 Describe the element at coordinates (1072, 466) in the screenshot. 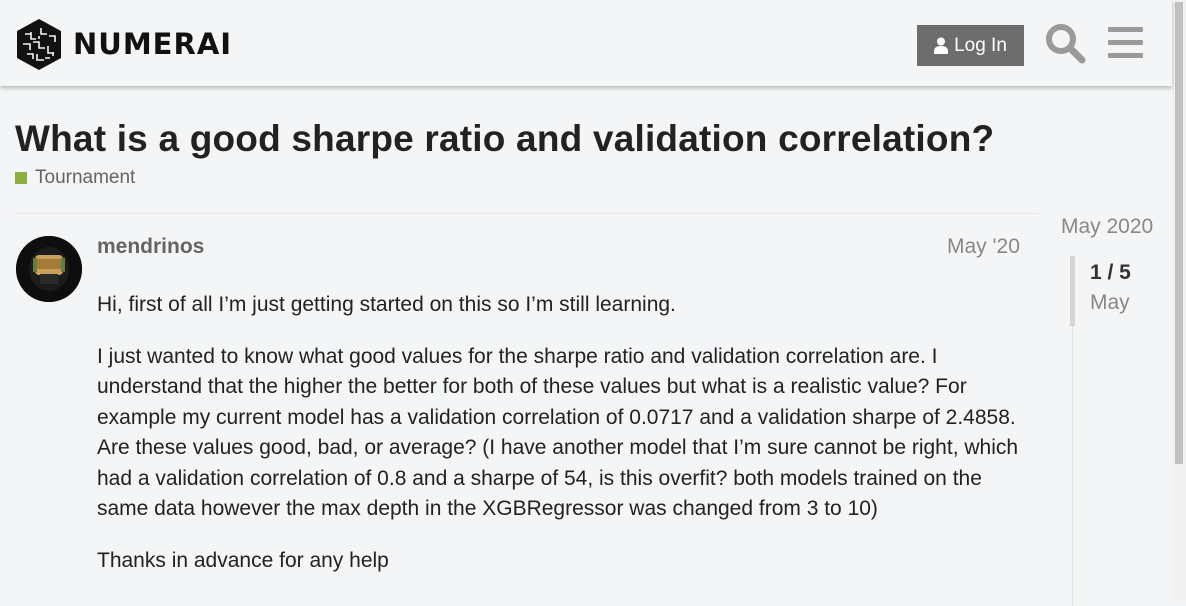

I see `timeline-track` at that location.